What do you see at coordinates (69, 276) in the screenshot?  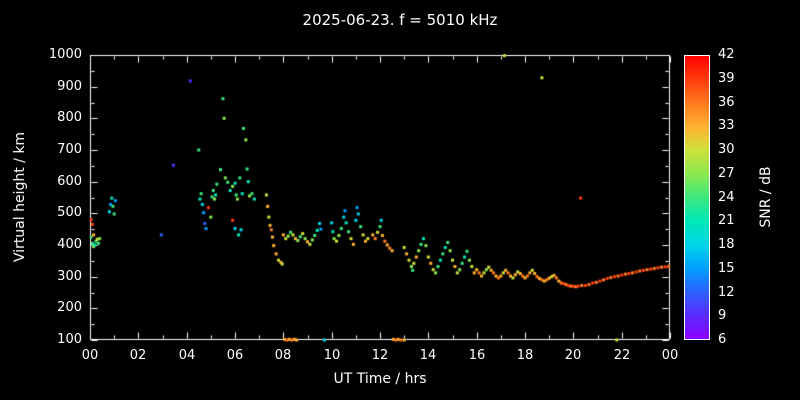 I see `y-tick-label: 300` at bounding box center [69, 276].